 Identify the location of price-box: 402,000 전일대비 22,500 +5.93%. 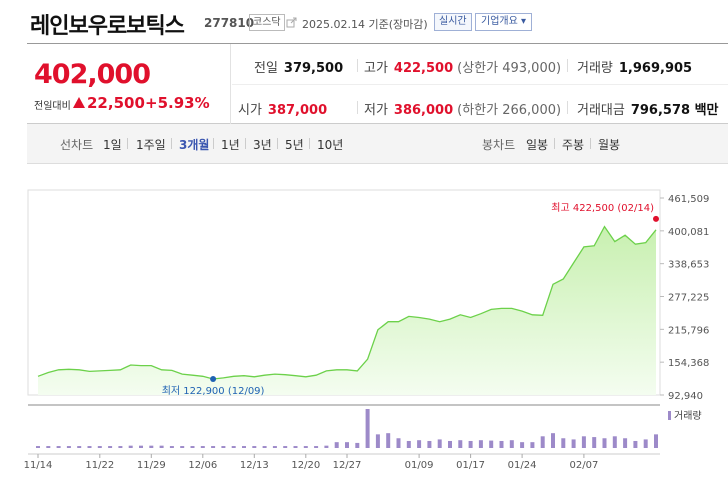
(129, 84).